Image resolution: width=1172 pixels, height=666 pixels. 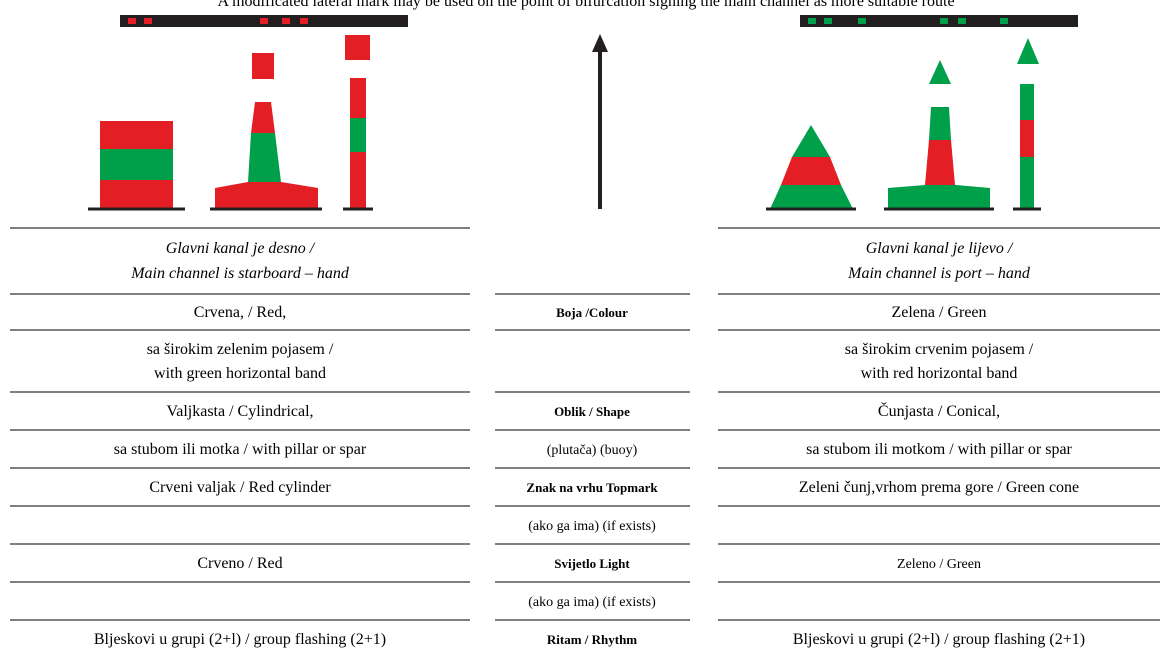 What do you see at coordinates (592, 312) in the screenshot?
I see `mid-label: Boja /Colour` at bounding box center [592, 312].